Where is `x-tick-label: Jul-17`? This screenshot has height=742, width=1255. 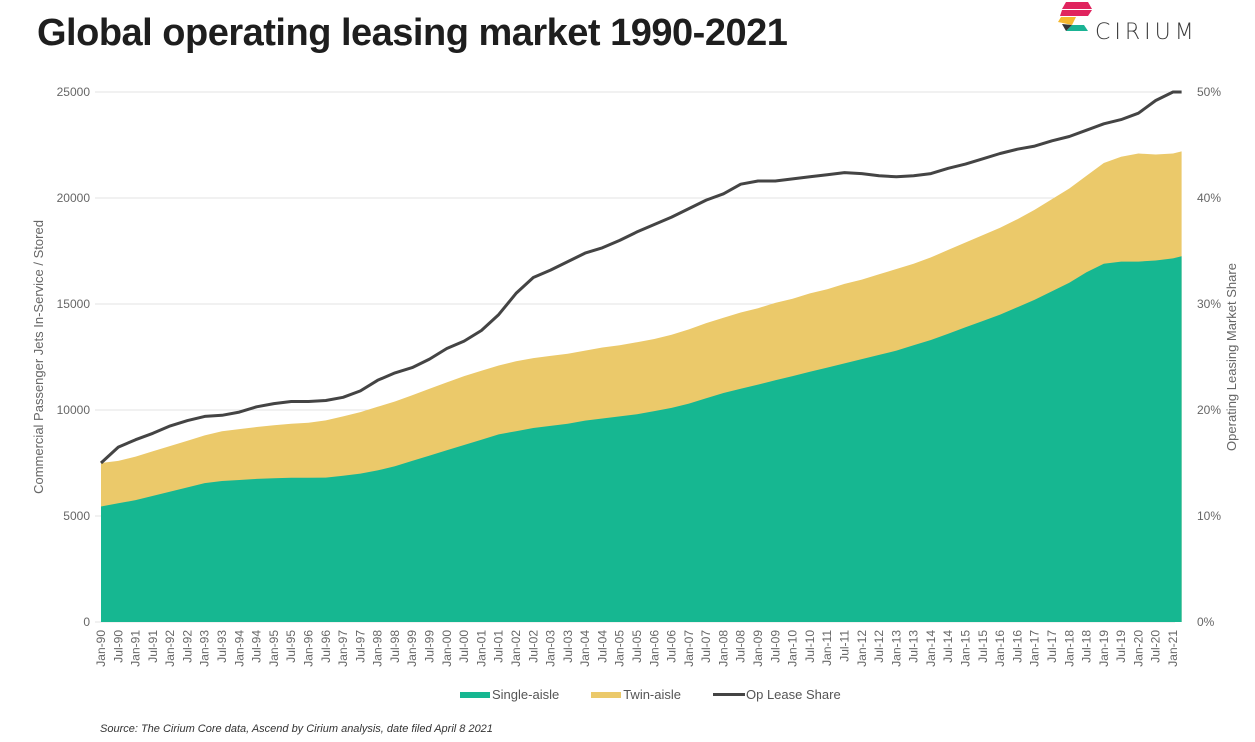 x-tick-label: Jul-17 is located at coordinates (1052, 646).